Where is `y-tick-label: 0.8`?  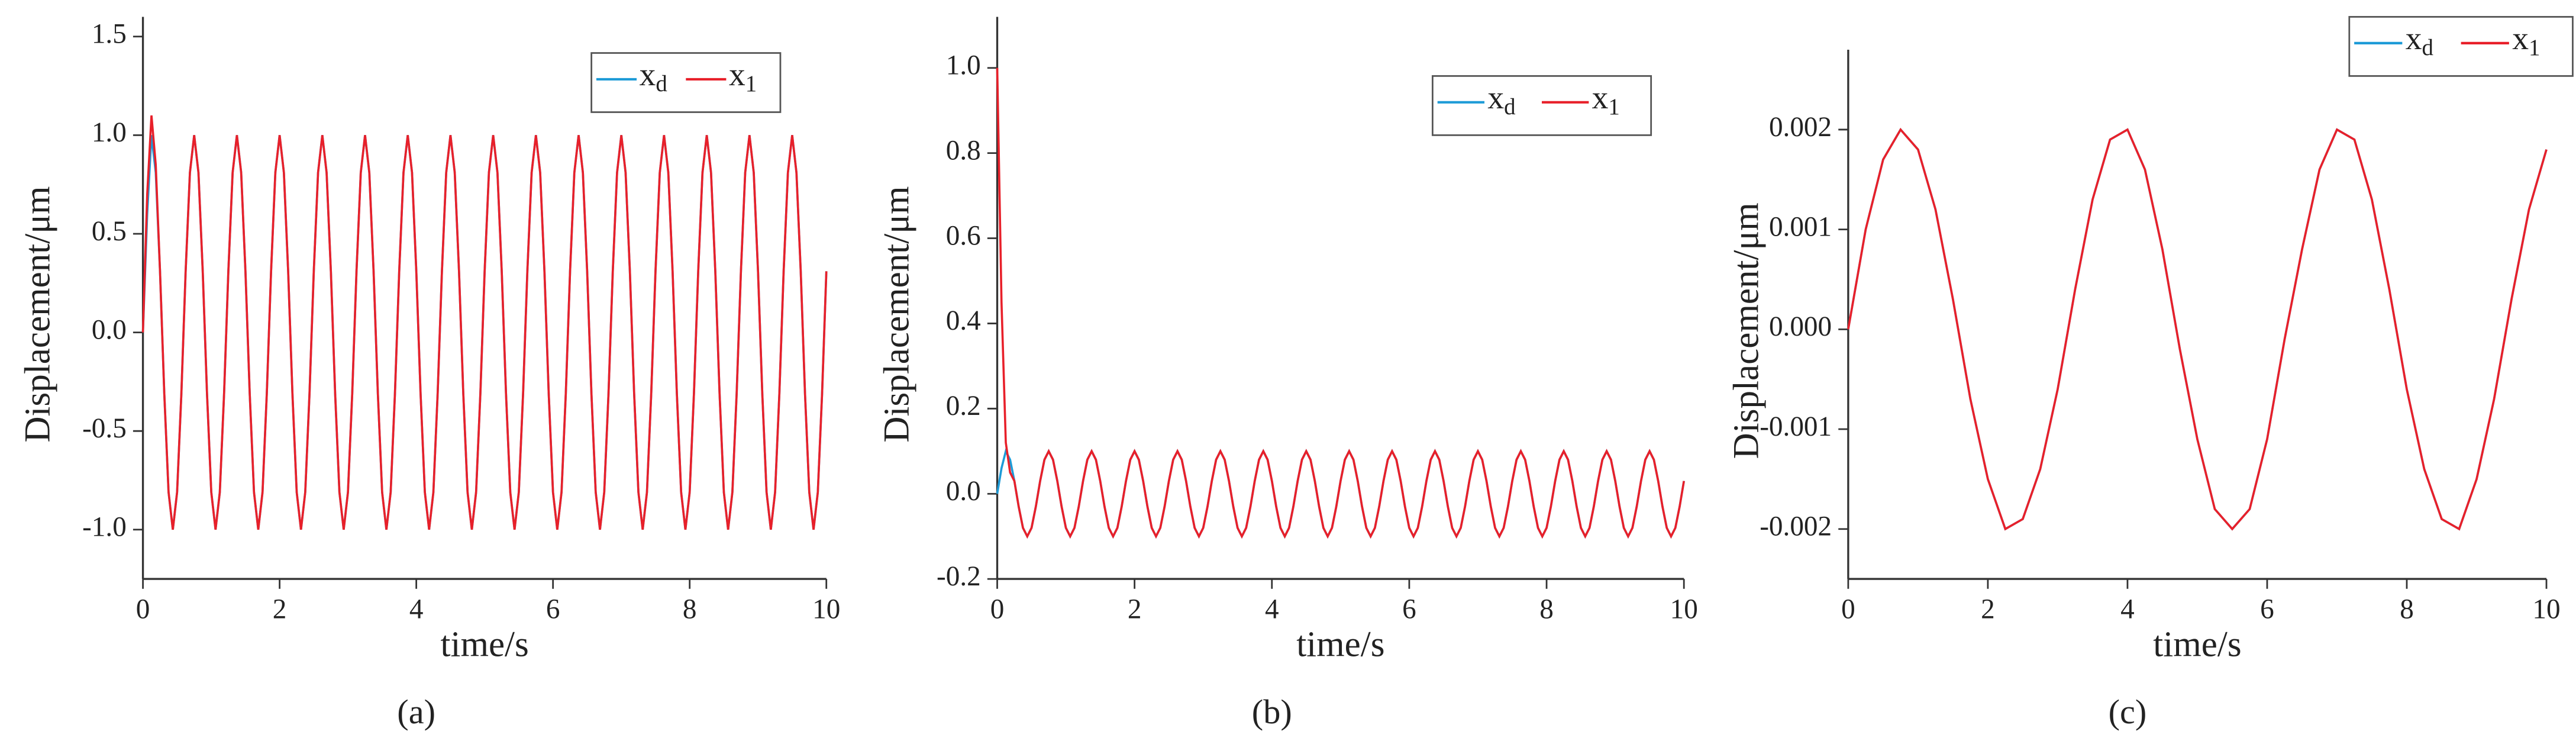
y-tick-label: 0.8 is located at coordinates (963, 150).